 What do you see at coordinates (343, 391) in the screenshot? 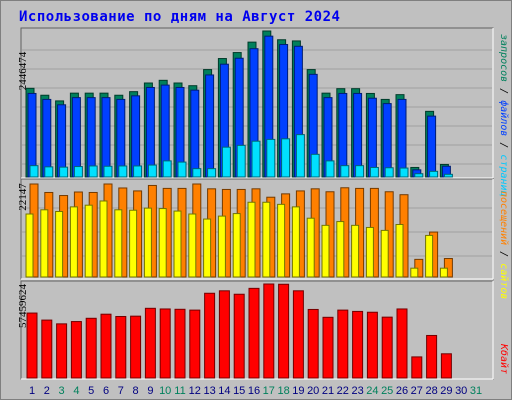
I see `day-label: 22` at bounding box center [343, 391].